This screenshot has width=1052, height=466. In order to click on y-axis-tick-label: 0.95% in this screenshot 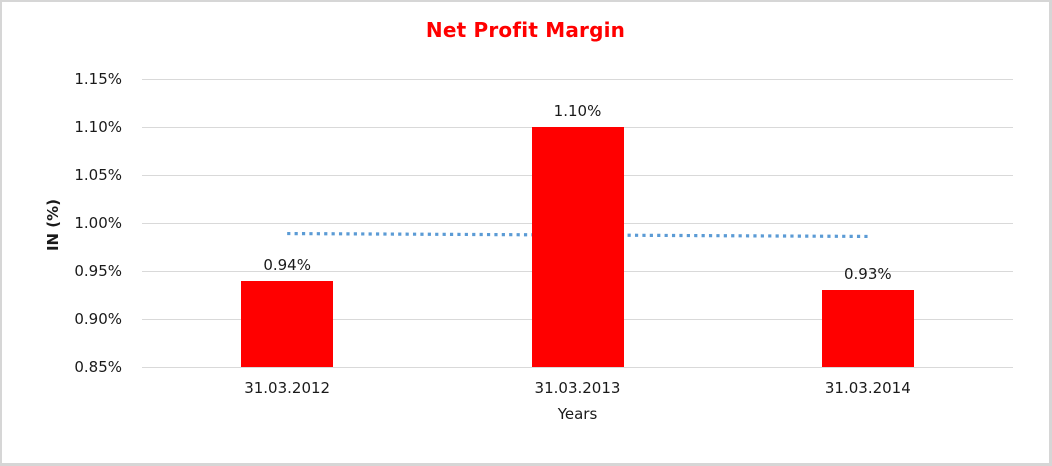, I will do `click(98, 271)`.